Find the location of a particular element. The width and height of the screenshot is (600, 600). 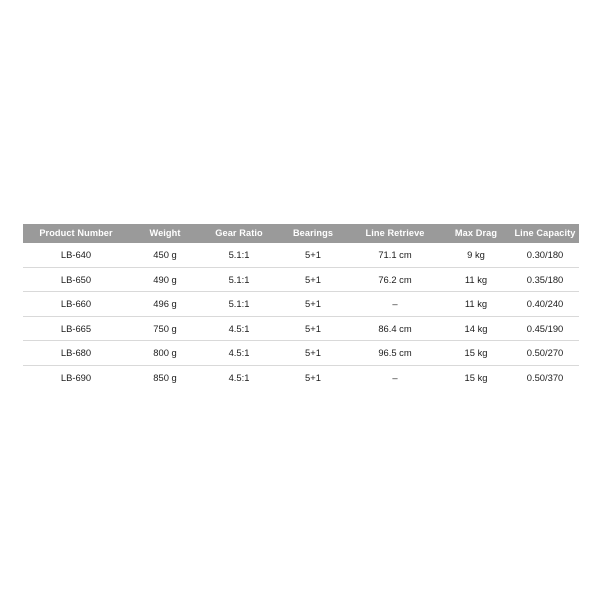

column-header-product-number: Product Number is located at coordinates (76, 233).